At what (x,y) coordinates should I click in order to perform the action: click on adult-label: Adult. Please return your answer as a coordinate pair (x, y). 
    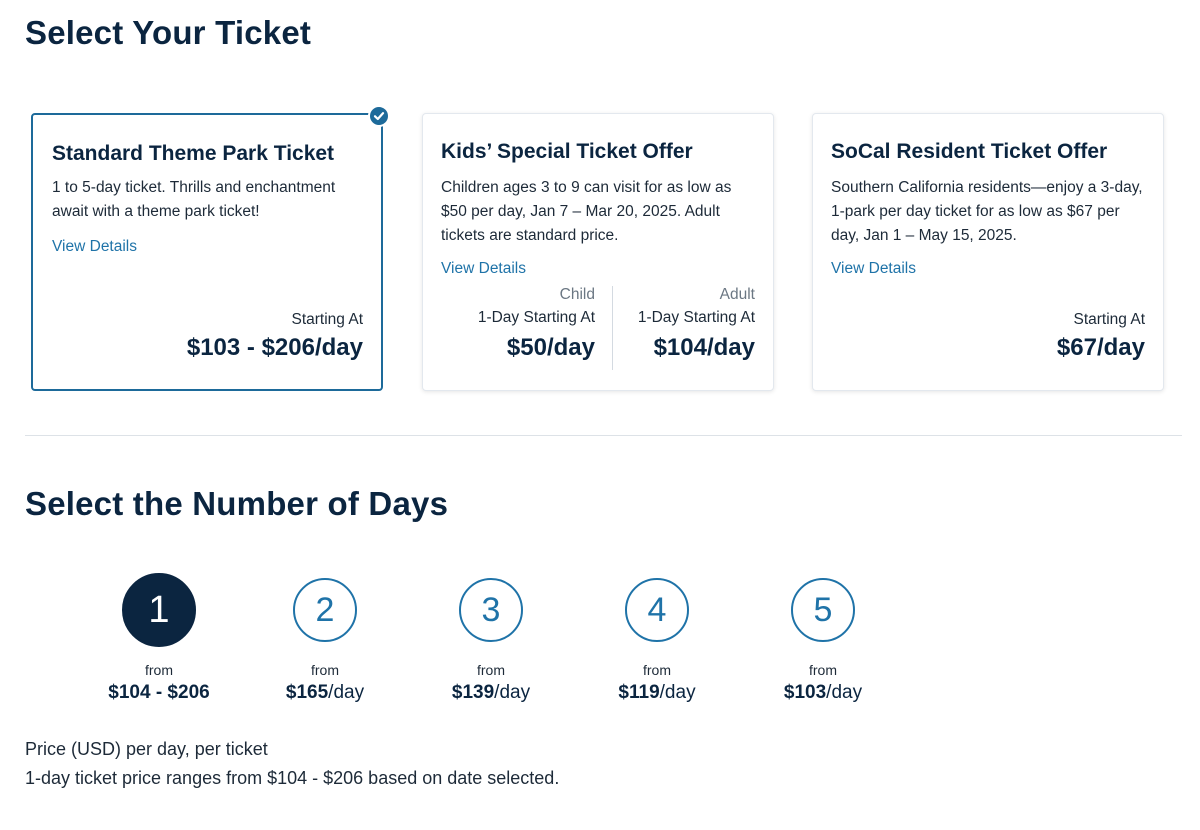
    Looking at the image, I should click on (737, 294).